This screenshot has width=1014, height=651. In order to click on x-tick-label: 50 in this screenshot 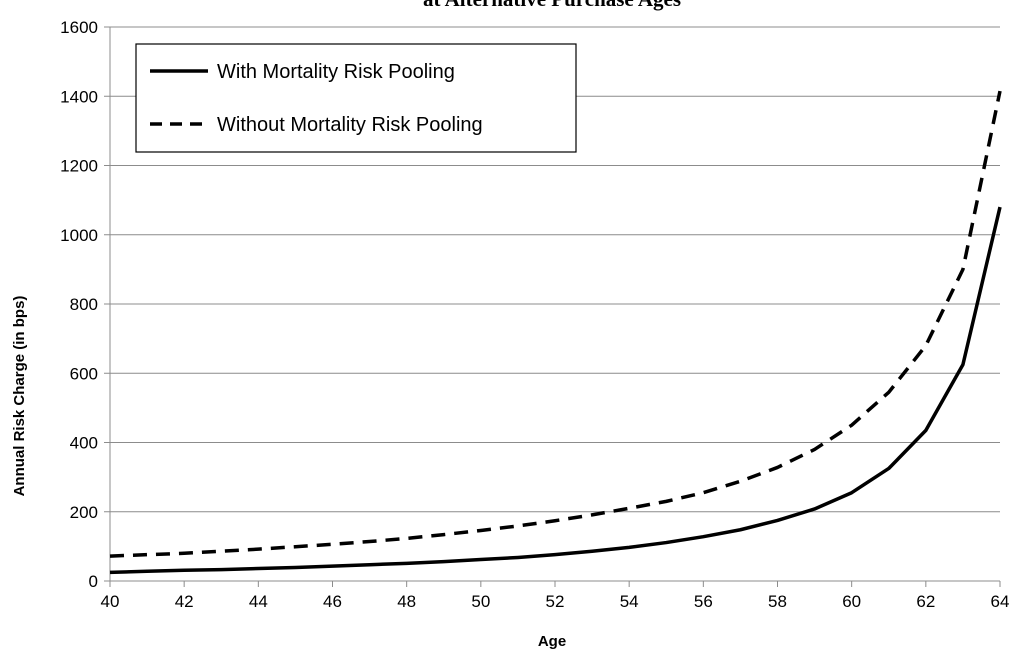, I will do `click(480, 601)`.